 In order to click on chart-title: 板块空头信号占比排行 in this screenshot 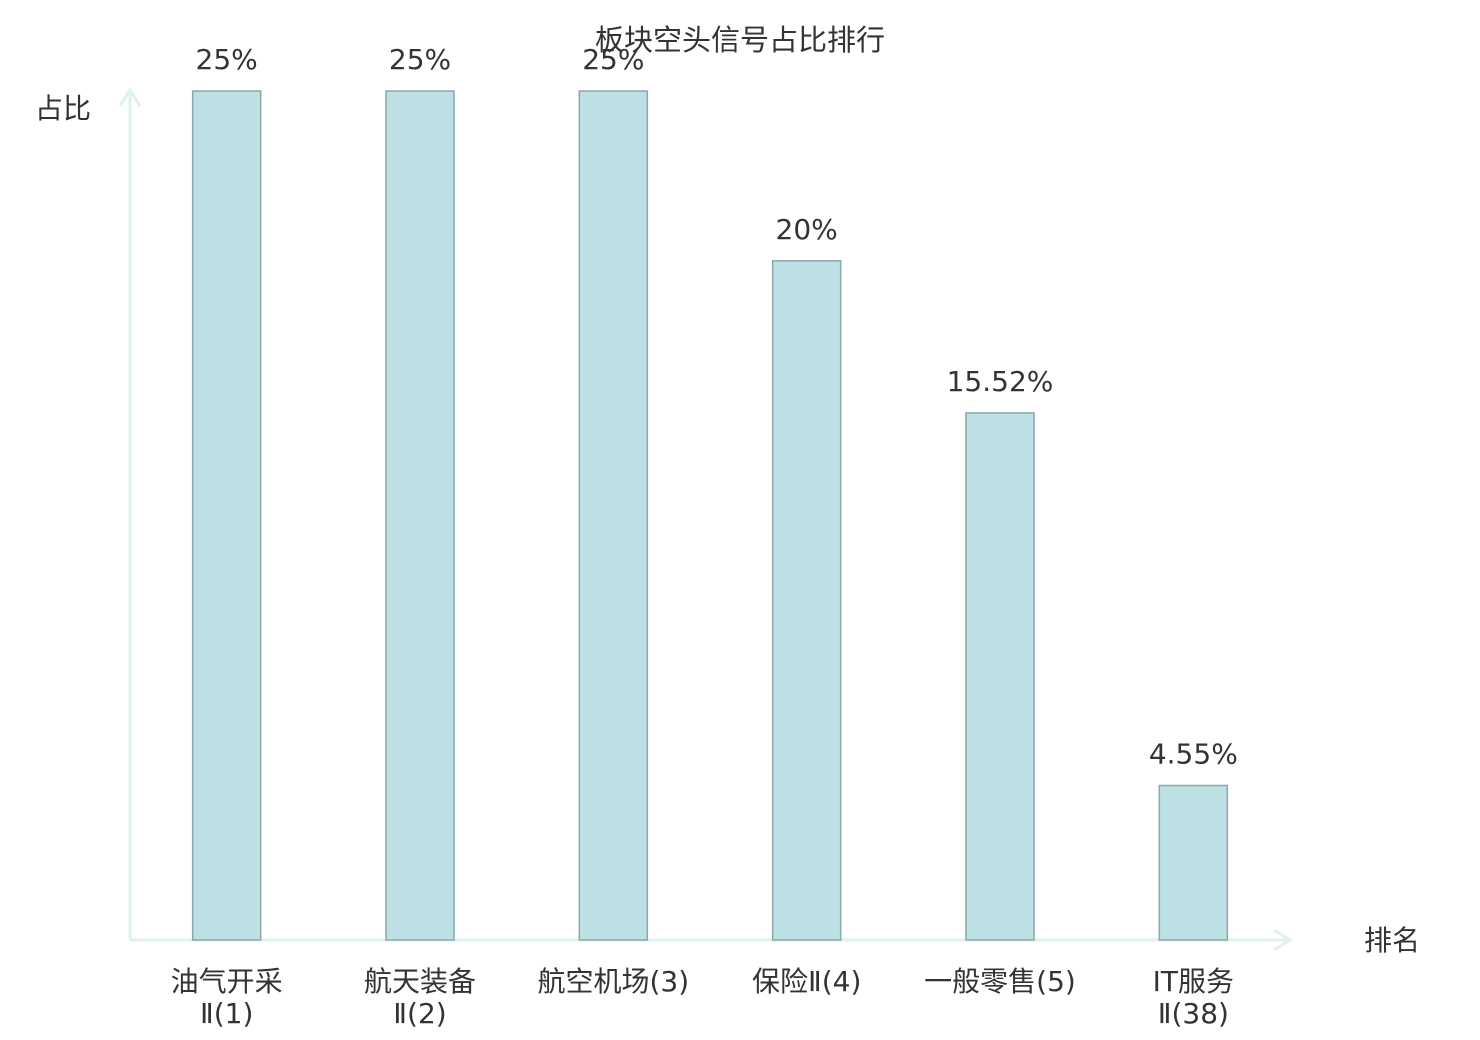, I will do `click(740, 40)`.